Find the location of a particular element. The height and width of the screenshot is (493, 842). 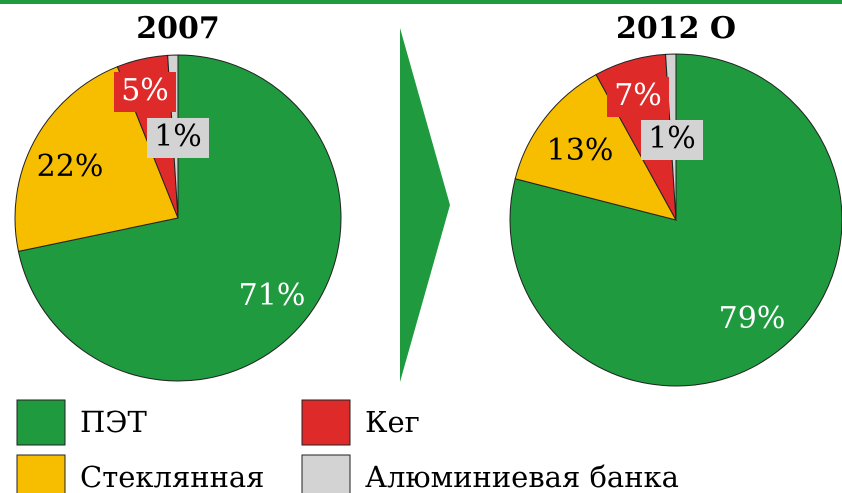

chart-title: 2012 О is located at coordinates (676, 28).